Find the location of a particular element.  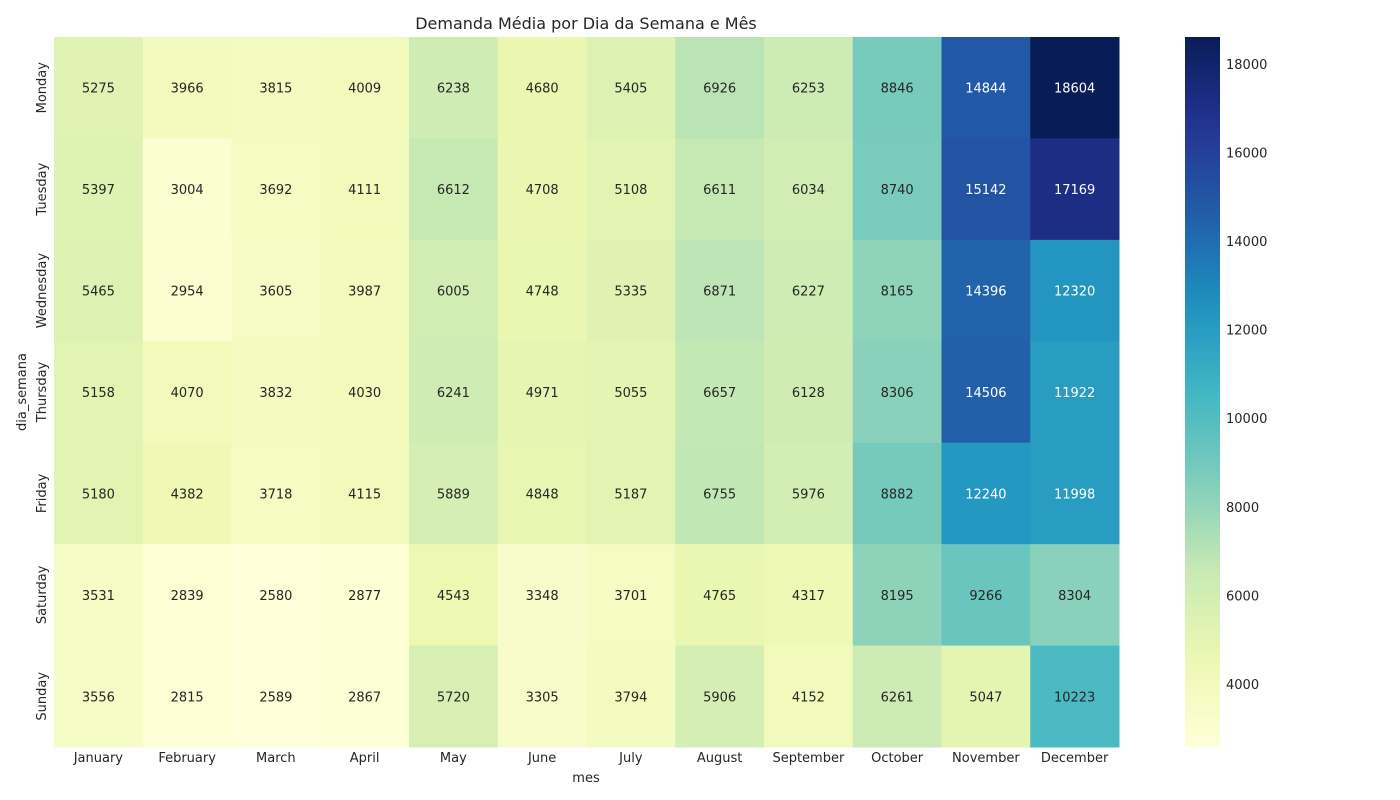

cell-value-label: 4765 is located at coordinates (719, 596).